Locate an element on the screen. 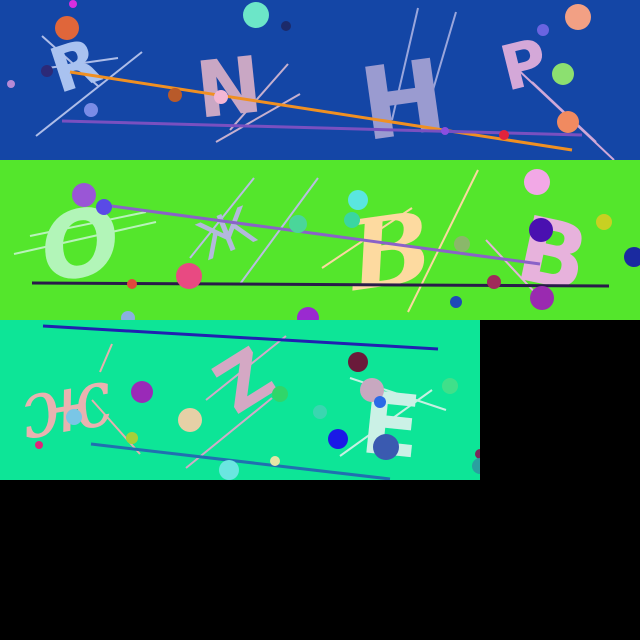  captcha-letter: ж is located at coordinates (66, 403).